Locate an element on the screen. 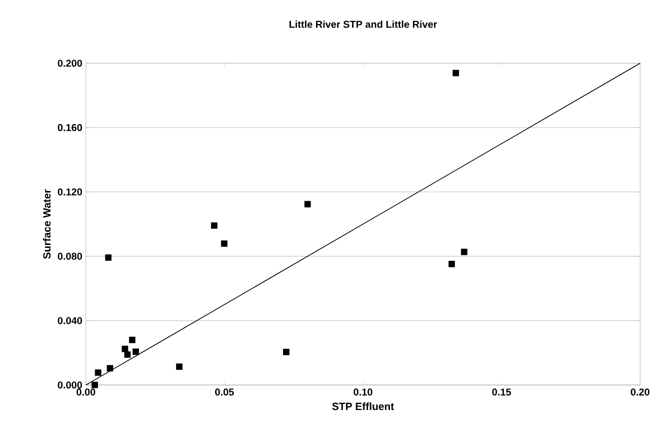 This screenshot has height=443, width=656. y-axis-title: Surface Water is located at coordinates (46, 224).